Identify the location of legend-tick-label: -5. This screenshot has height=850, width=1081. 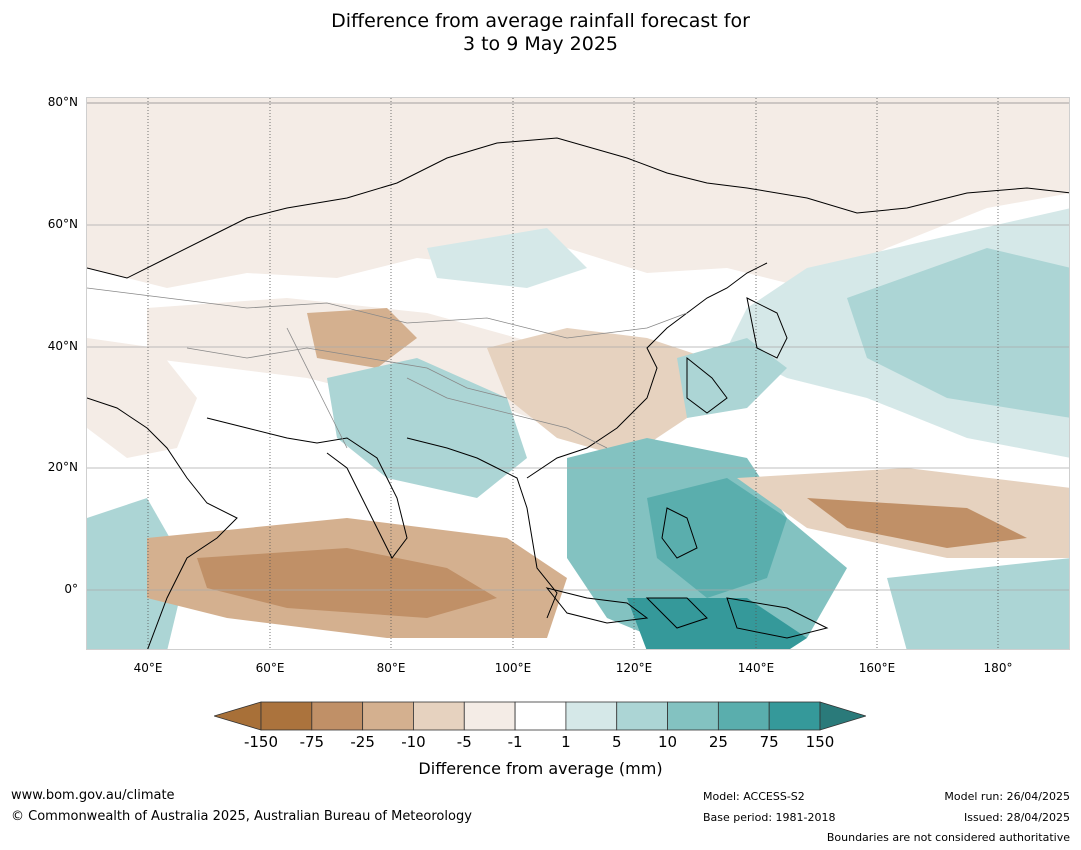
(464, 742).